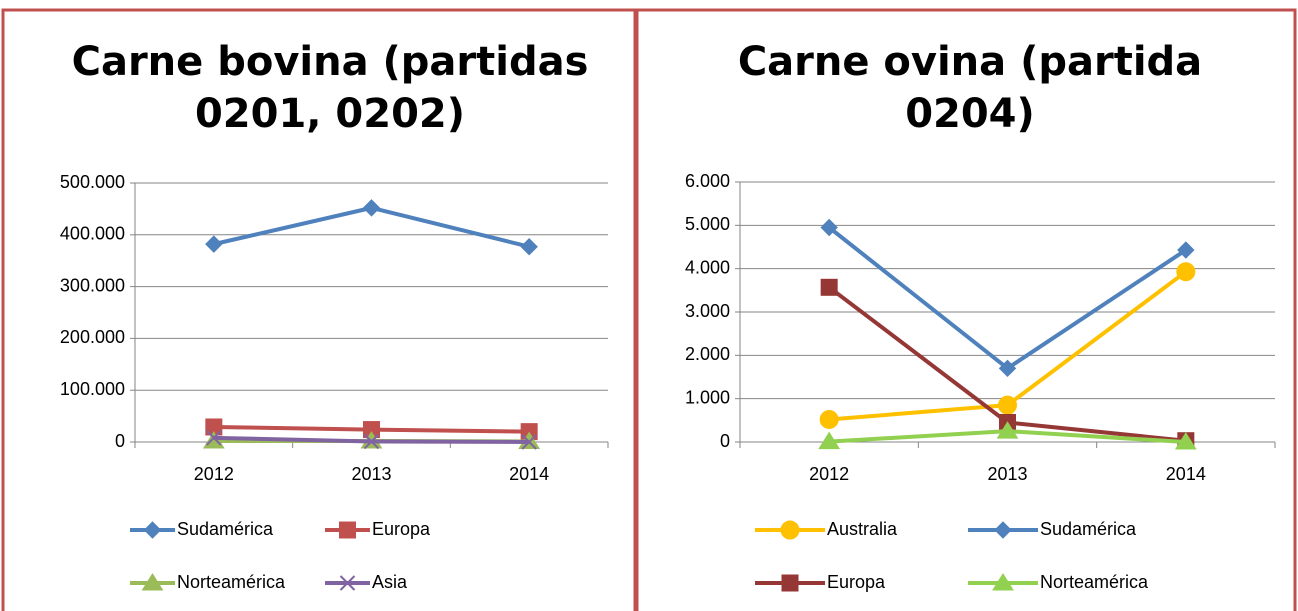 The image size is (1298, 611). What do you see at coordinates (707, 267) in the screenshot?
I see `y-tick-label: 4.000` at bounding box center [707, 267].